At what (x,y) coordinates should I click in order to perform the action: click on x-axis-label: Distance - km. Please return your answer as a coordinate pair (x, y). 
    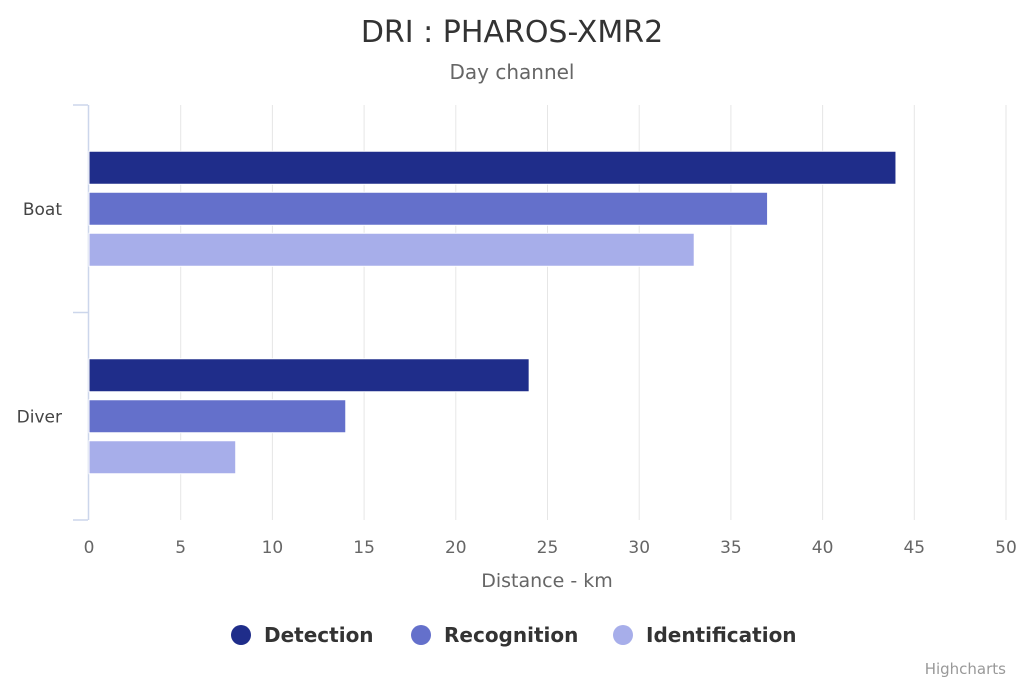
    Looking at the image, I should click on (547, 581).